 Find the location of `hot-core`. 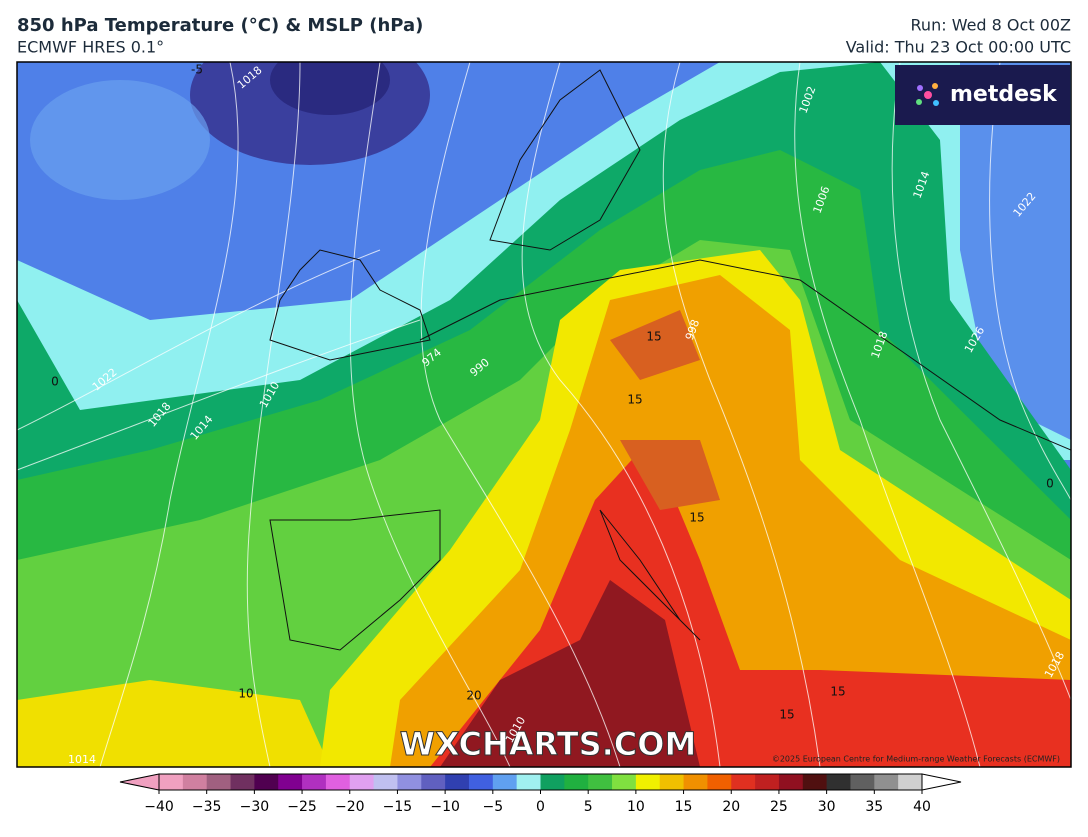

hot-core is located at coordinates (570, 673).